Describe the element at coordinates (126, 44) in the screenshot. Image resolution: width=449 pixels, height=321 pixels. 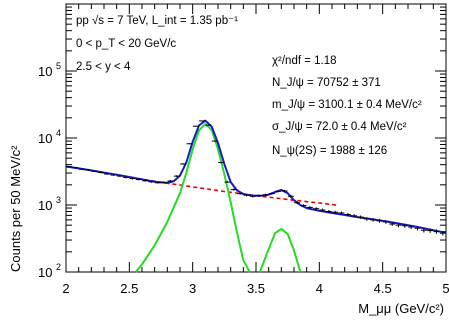
I see `info-line-2: 0 < p_T < 20 GeV/c` at that location.